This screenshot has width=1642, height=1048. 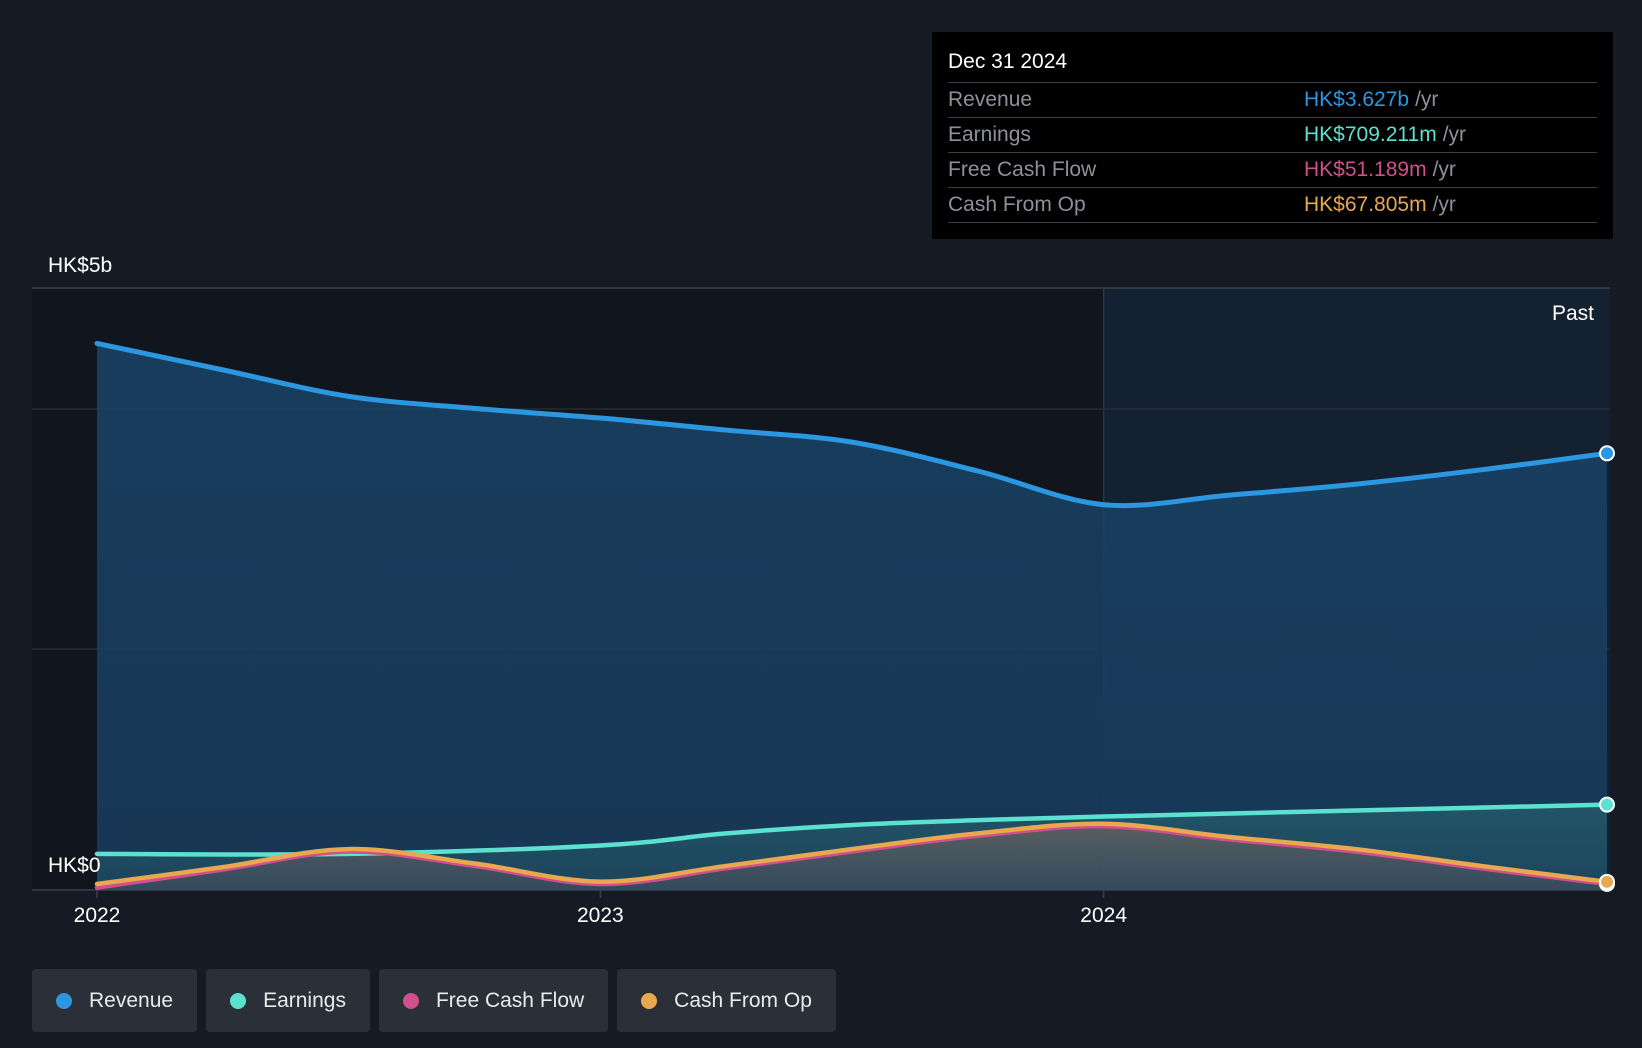 I want to click on cash-from-op-dot-icon, so click(x=649, y=1000).